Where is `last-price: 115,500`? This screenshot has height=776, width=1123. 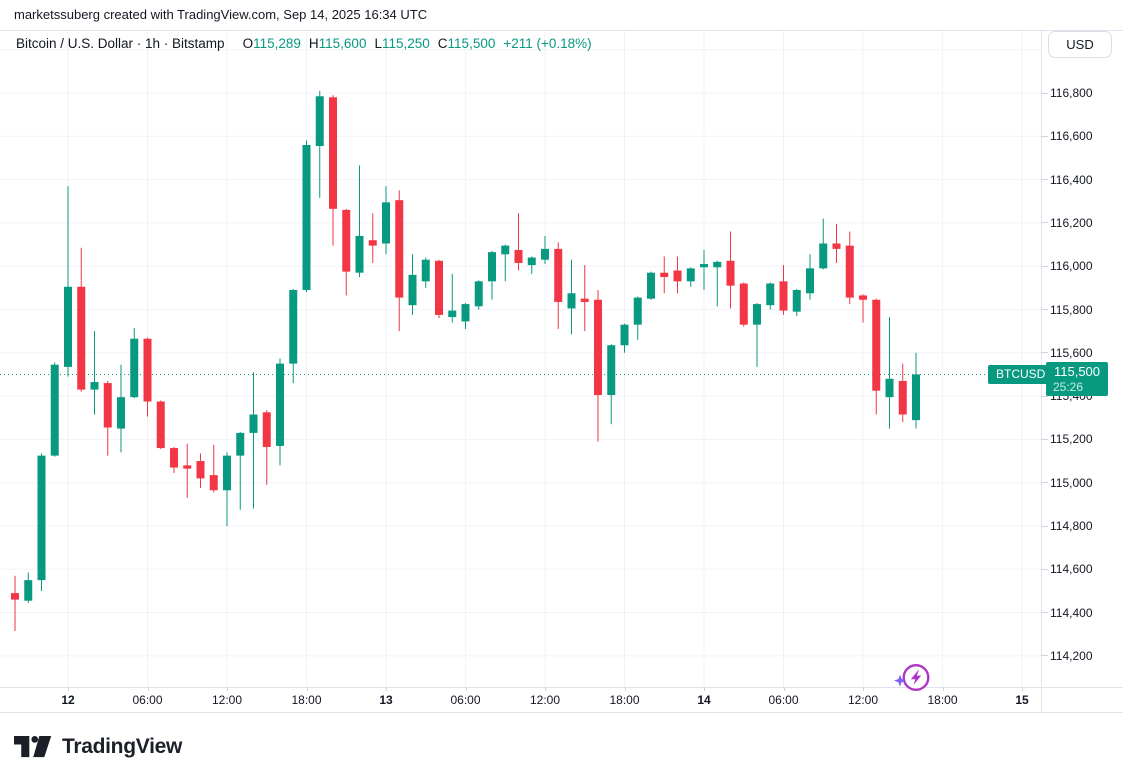
last-price: 115,500 is located at coordinates (1077, 371).